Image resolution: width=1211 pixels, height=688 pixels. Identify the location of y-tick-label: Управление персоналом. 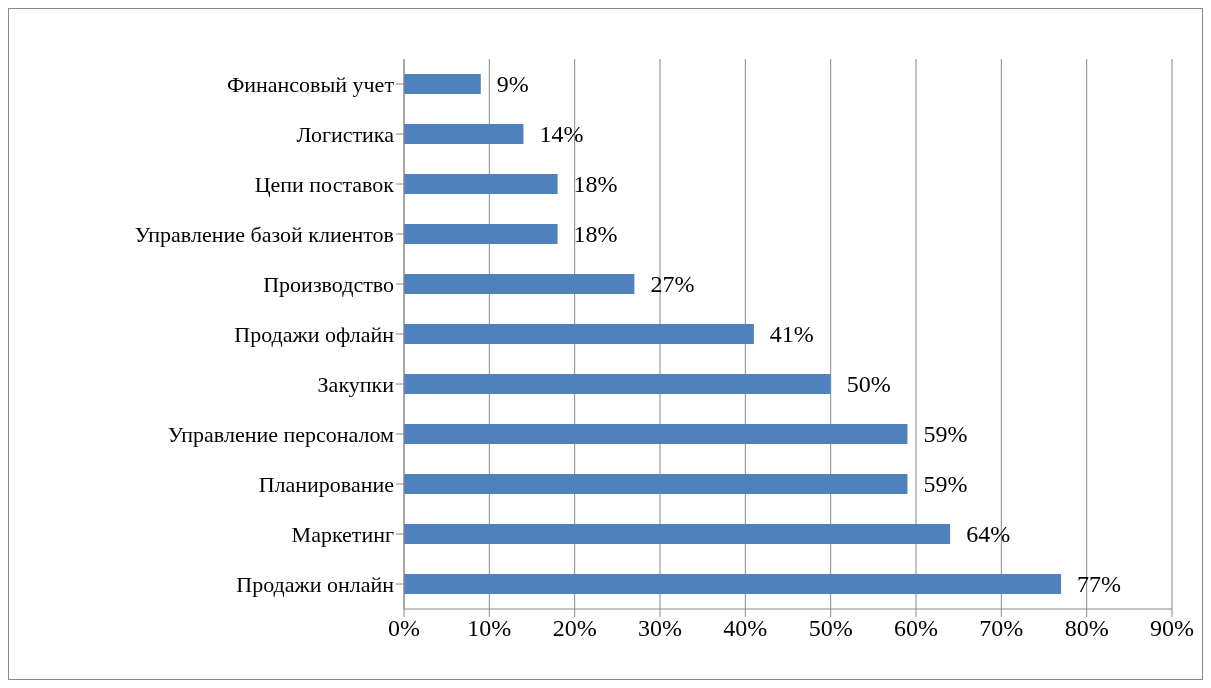
(281, 434).